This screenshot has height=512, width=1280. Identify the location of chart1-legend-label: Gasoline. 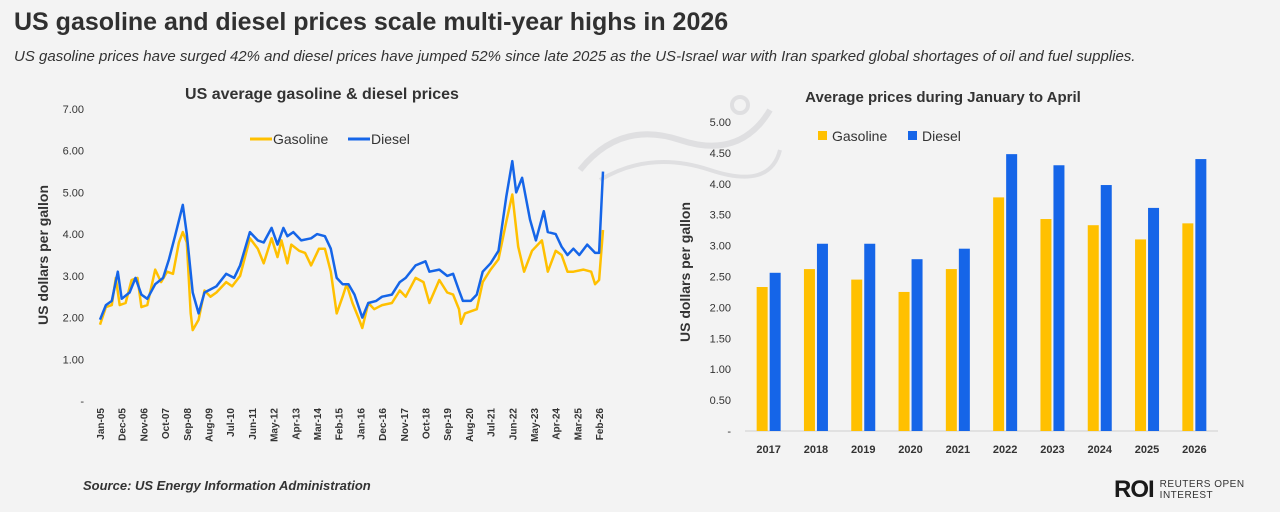
(300, 139).